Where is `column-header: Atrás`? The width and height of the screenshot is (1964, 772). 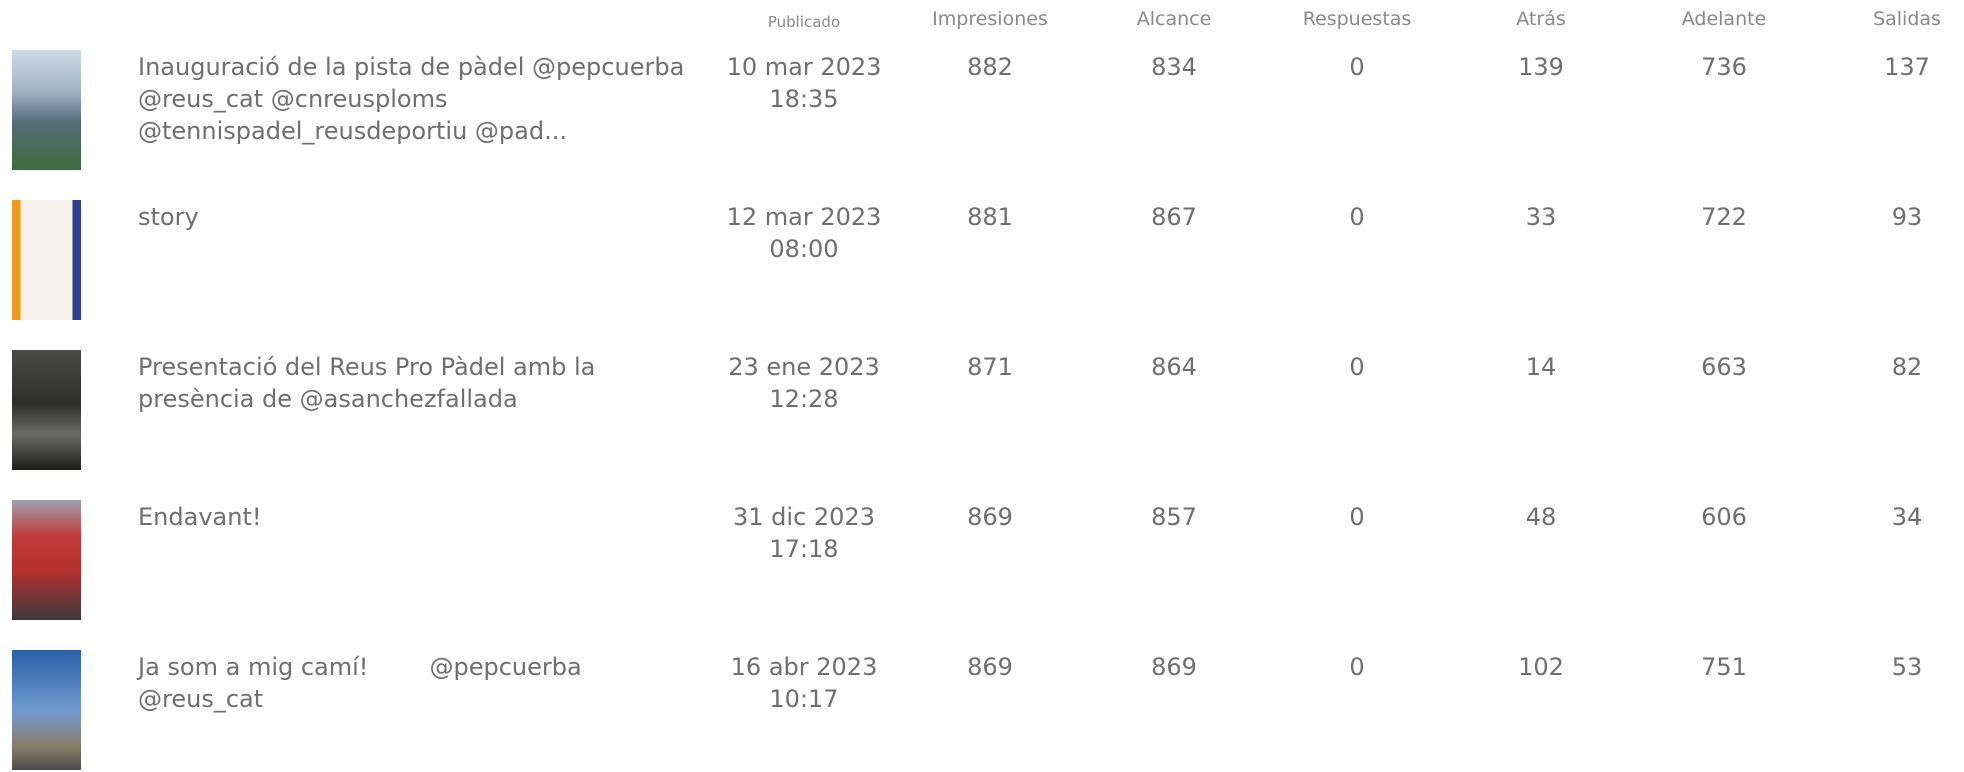 column-header: Atrás is located at coordinates (1541, 19).